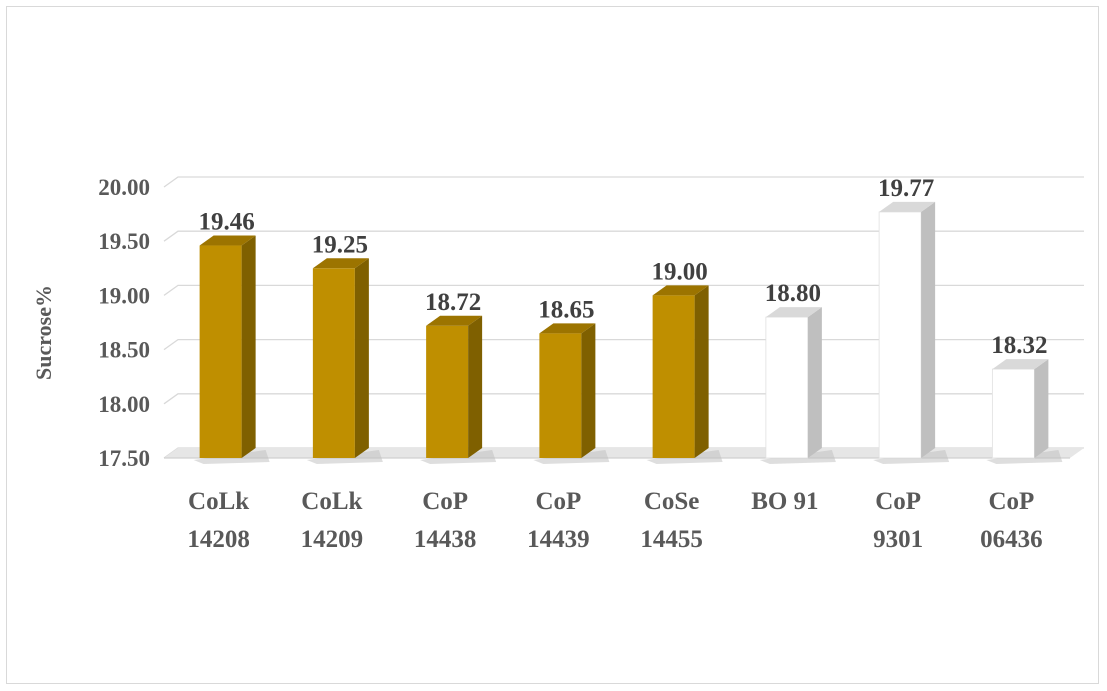  Describe the element at coordinates (124, 295) in the screenshot. I see `y-tick-label: 19.00` at that location.